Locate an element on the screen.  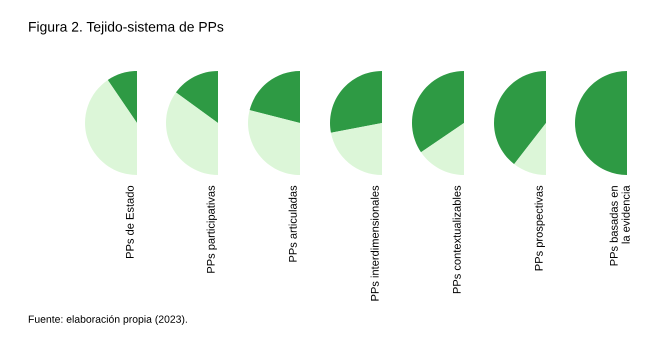
text: PPs interdimensionales is located at coordinates (374, 243).